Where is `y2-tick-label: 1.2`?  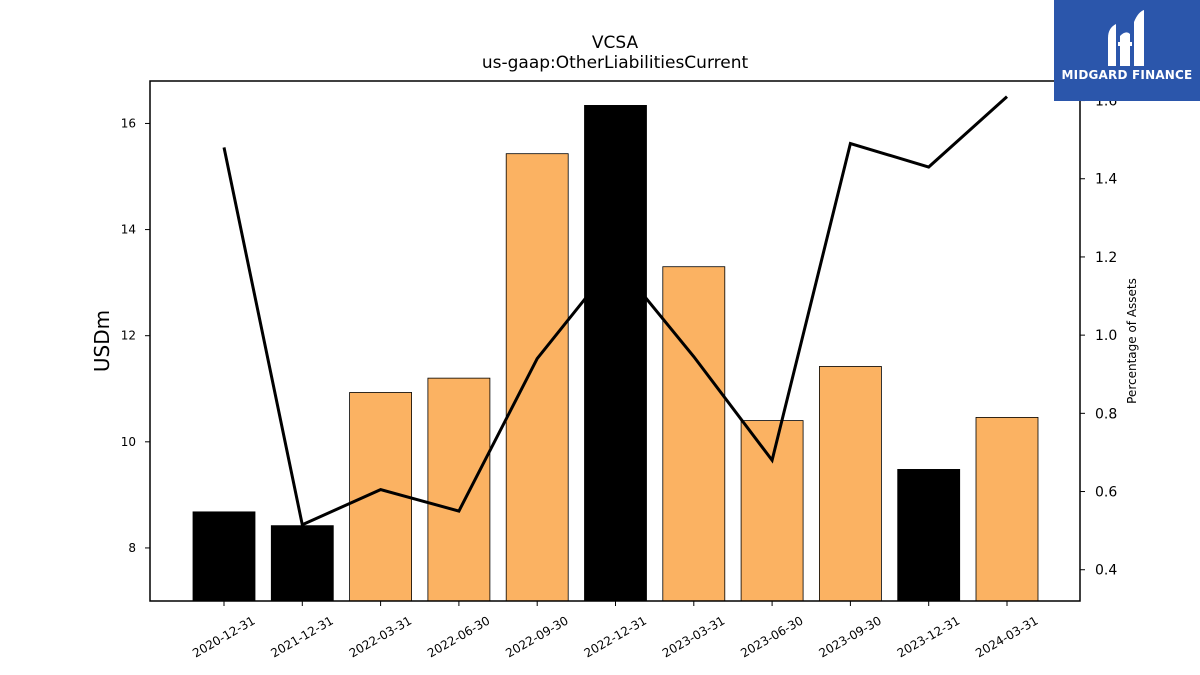 y2-tick-label: 1.2 is located at coordinates (1106, 258).